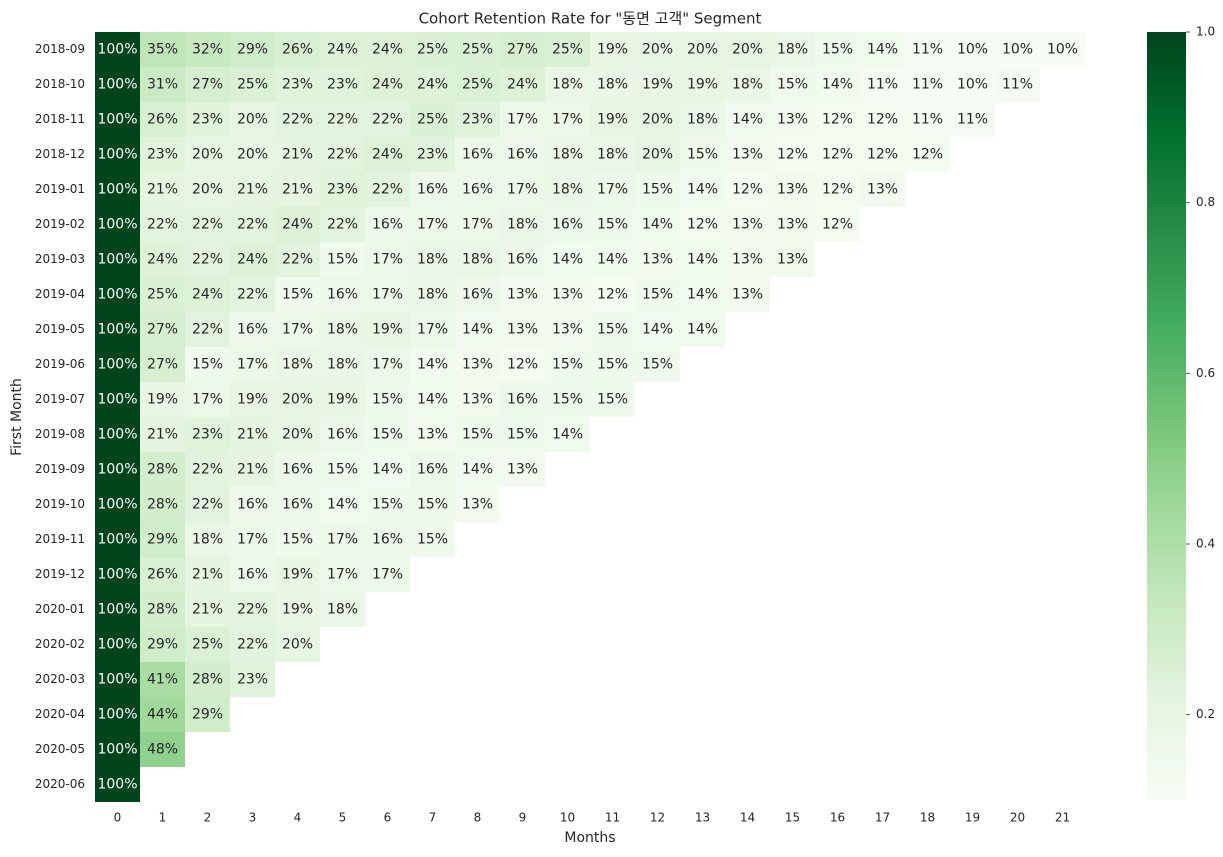  What do you see at coordinates (1017, 818) in the screenshot?
I see `x-tick-label: 20` at bounding box center [1017, 818].